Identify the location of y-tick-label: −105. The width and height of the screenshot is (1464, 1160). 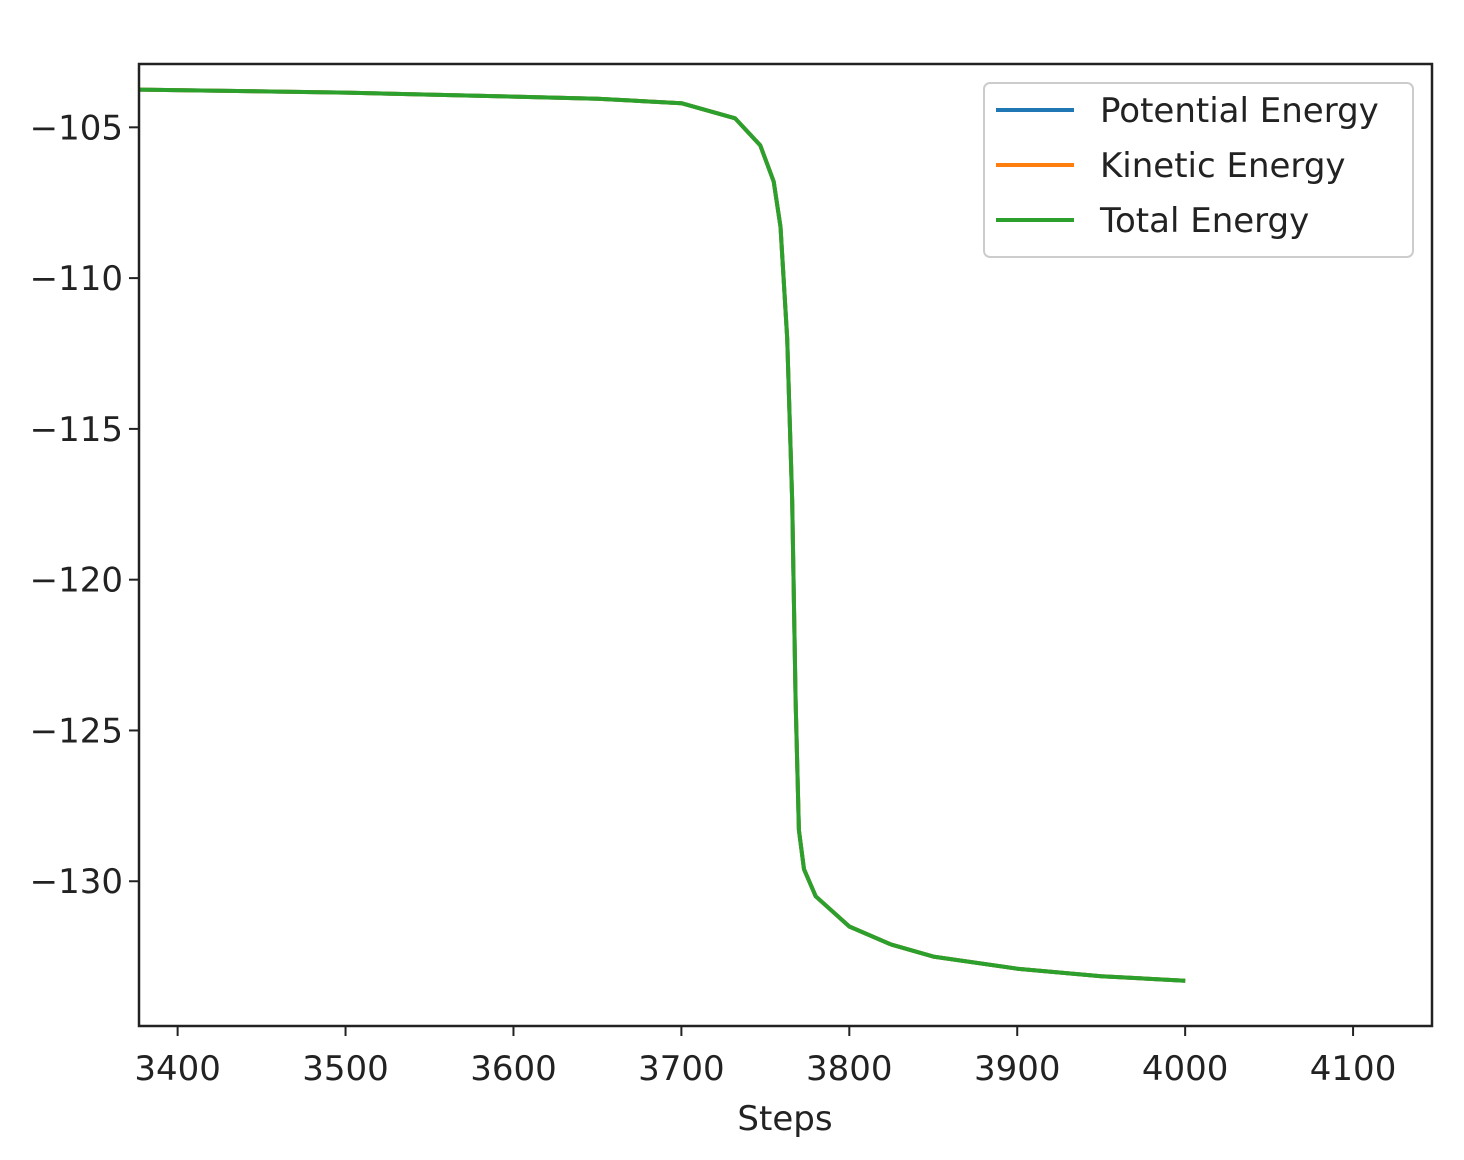
(76, 128).